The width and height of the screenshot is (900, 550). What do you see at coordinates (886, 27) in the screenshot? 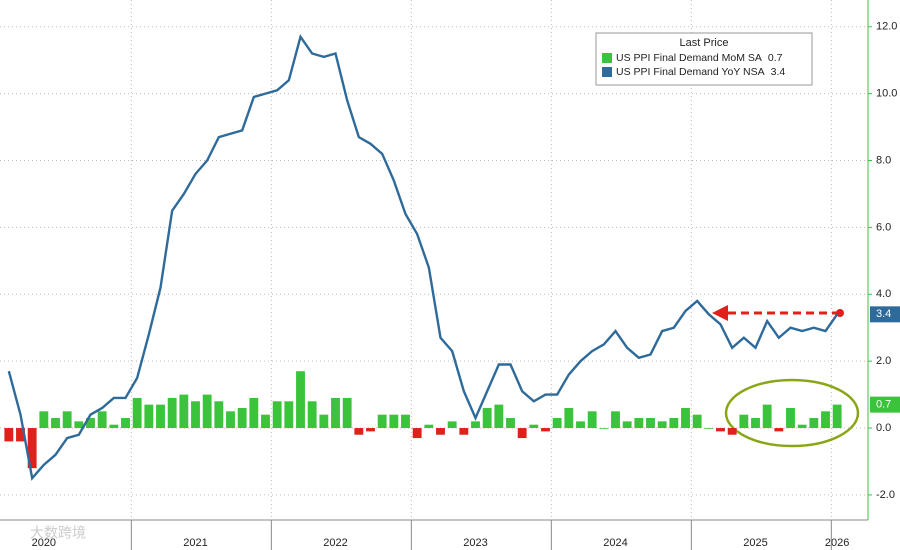
I see `y-tick-label: 12.0` at bounding box center [886, 27].